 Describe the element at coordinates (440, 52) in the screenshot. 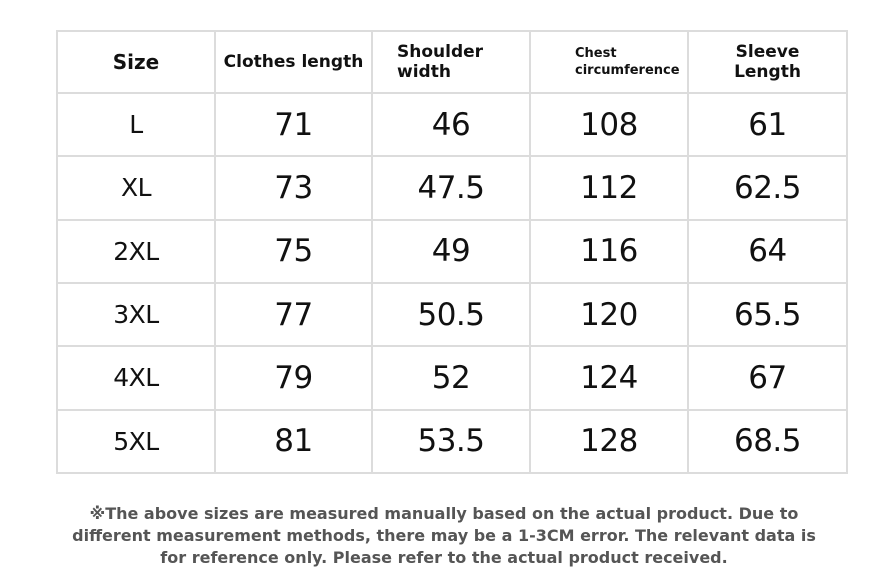

I see `header-shoulder-width-line1: Shoulder` at that location.